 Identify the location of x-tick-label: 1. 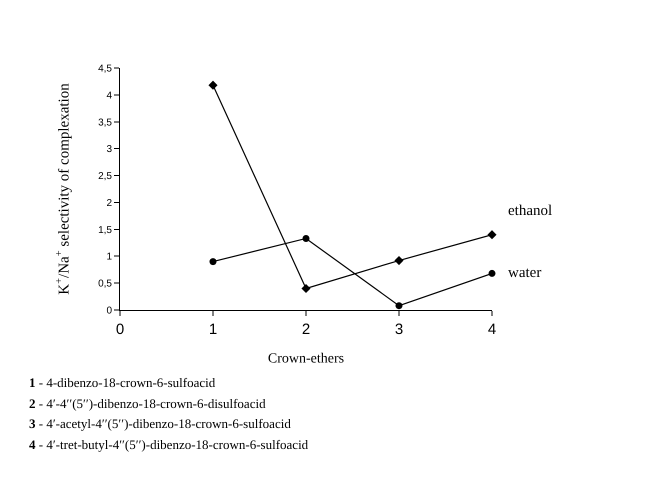
(213, 329).